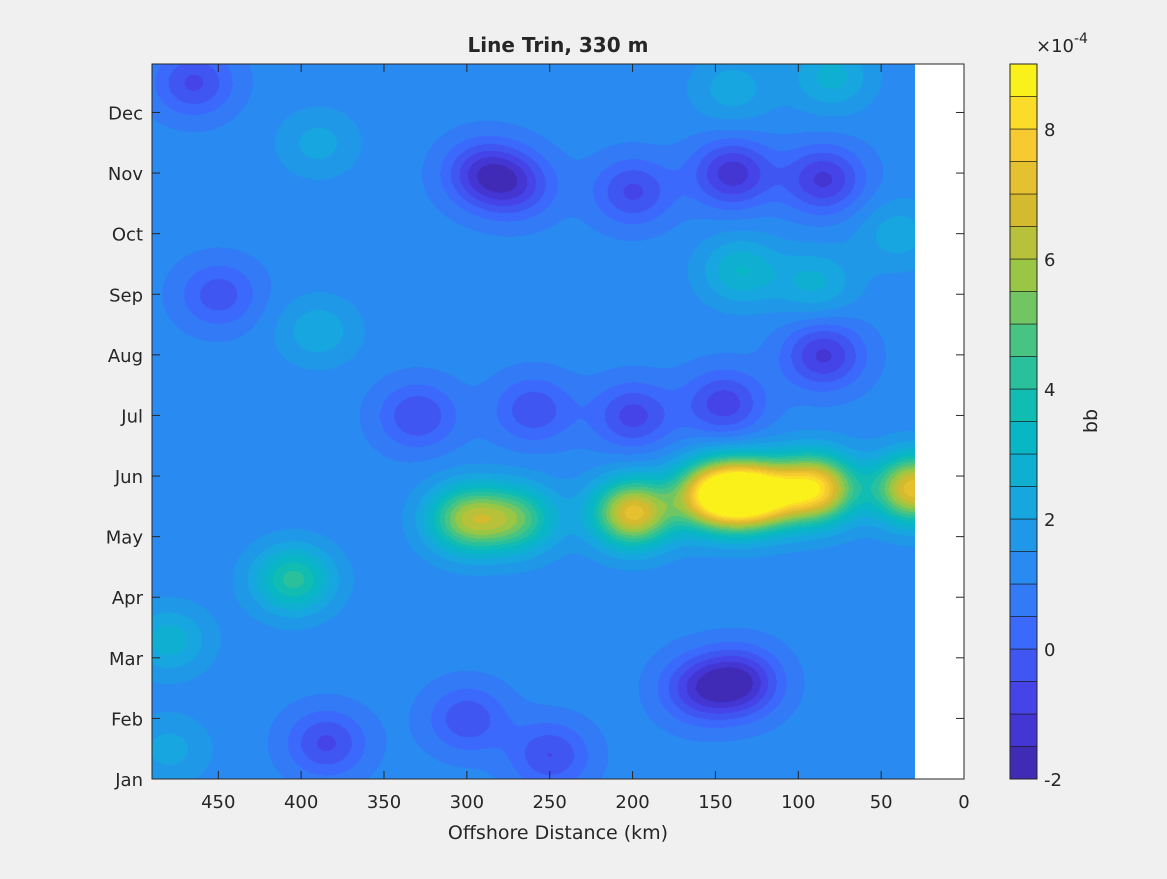 The image size is (1167, 879). What do you see at coordinates (384, 802) in the screenshot?
I see `x-tick-label: 350` at bounding box center [384, 802].